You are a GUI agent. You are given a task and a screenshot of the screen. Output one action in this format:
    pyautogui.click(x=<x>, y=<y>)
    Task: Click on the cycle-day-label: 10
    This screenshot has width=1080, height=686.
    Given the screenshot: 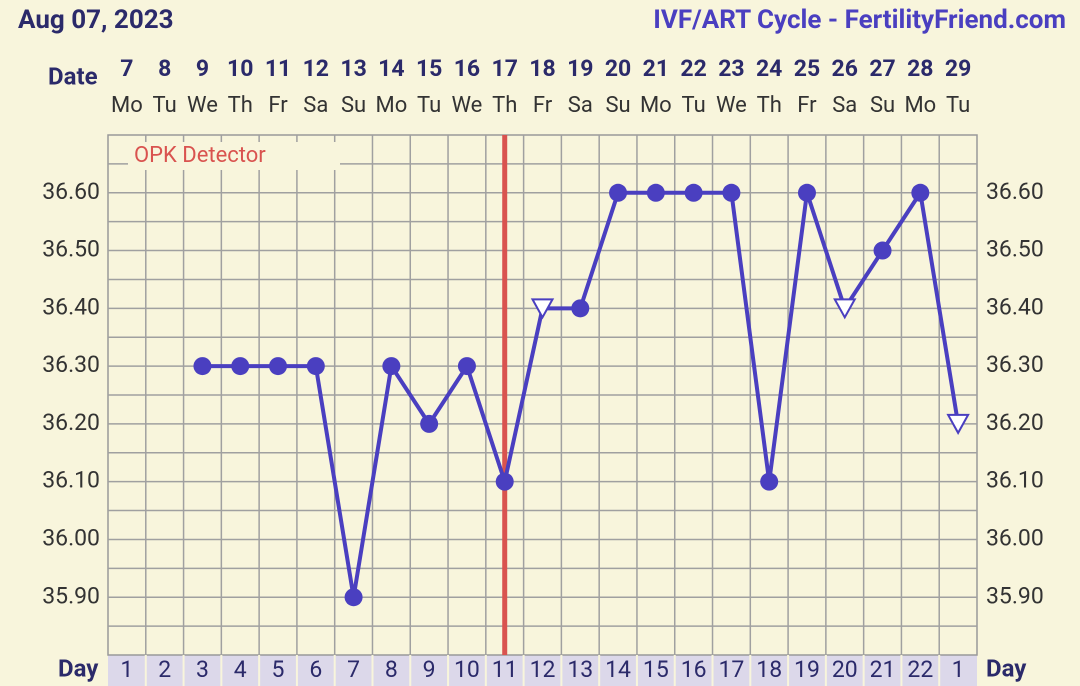 What is the action you would take?
    pyautogui.click(x=467, y=669)
    